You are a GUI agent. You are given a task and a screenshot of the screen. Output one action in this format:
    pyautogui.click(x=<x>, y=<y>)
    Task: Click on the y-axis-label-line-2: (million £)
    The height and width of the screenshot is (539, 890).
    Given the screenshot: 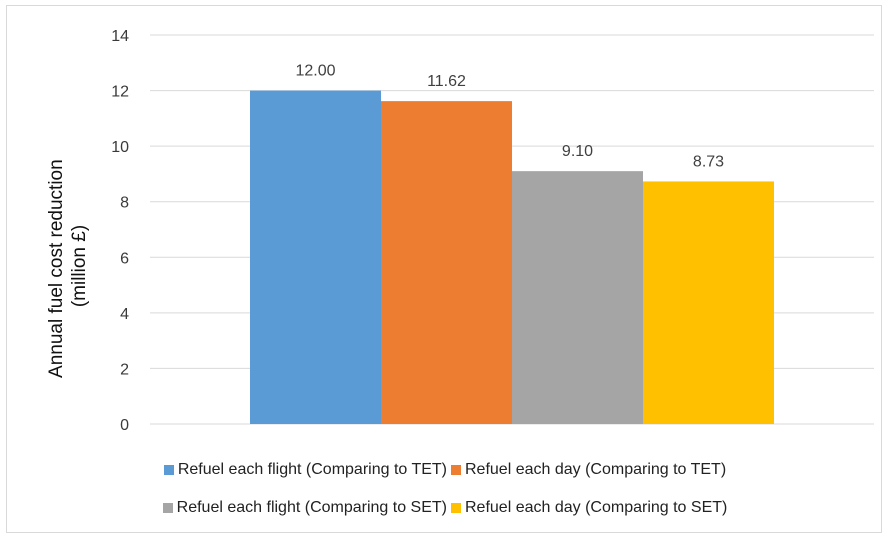 What is the action you would take?
    pyautogui.click(x=79, y=266)
    